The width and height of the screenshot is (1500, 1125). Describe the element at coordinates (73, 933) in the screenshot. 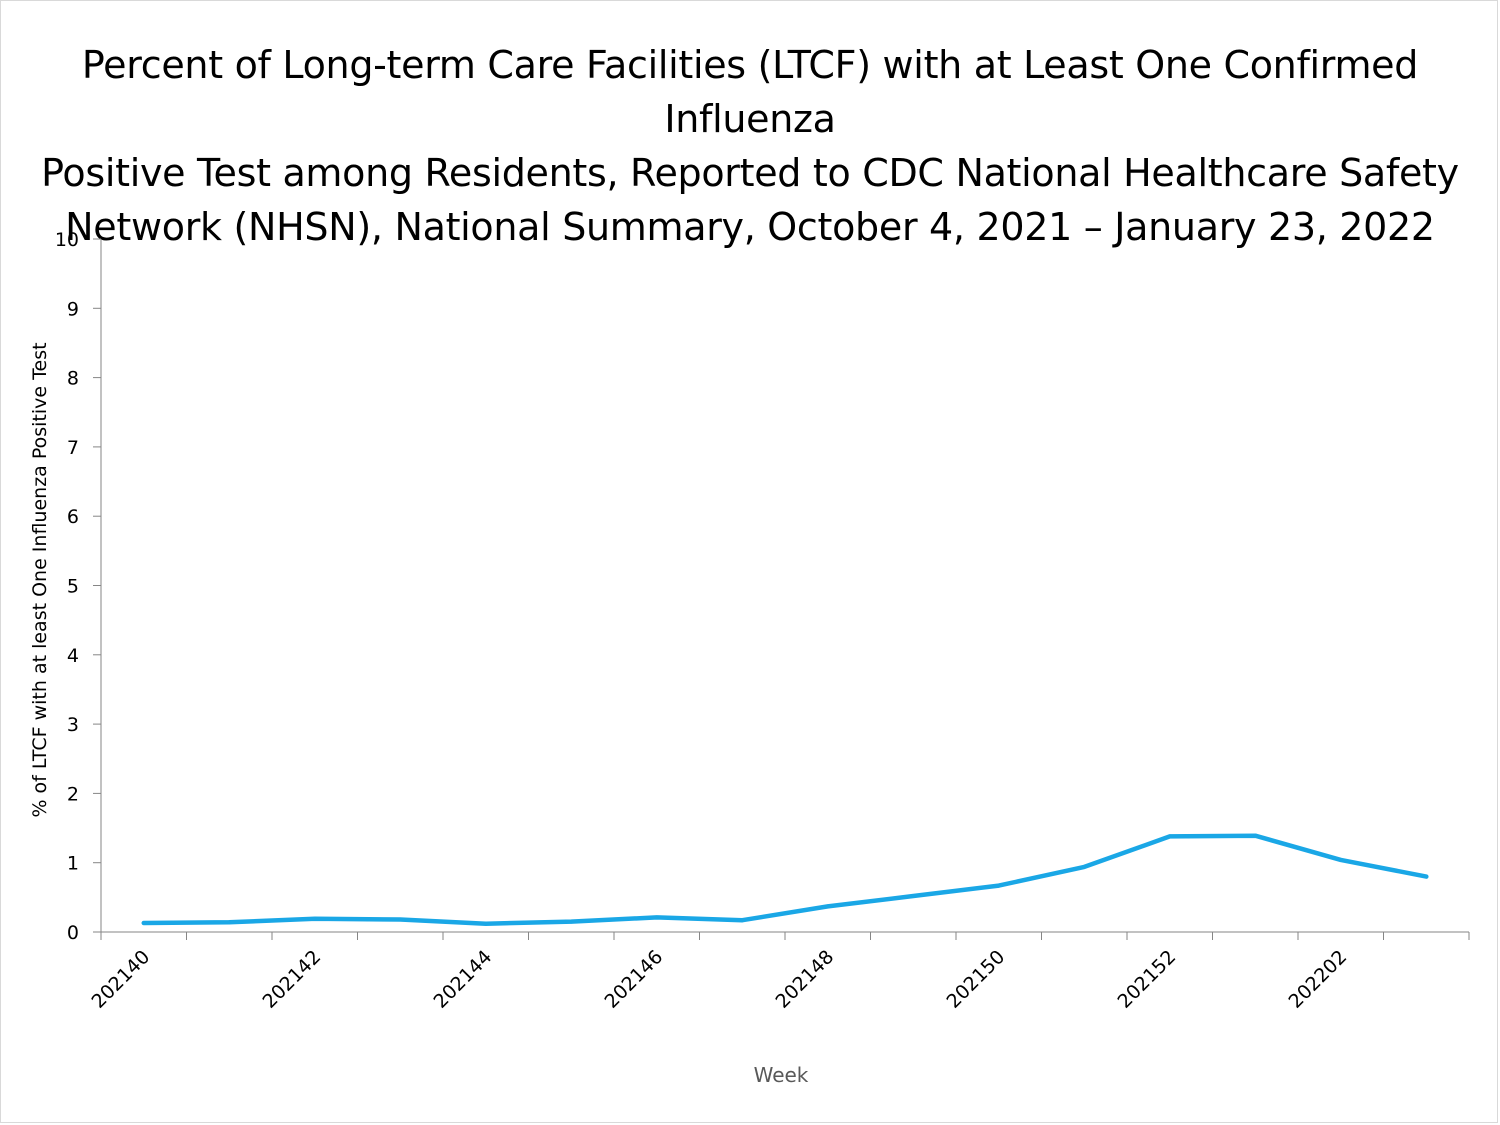

I see `y-tick-label: 0` at that location.